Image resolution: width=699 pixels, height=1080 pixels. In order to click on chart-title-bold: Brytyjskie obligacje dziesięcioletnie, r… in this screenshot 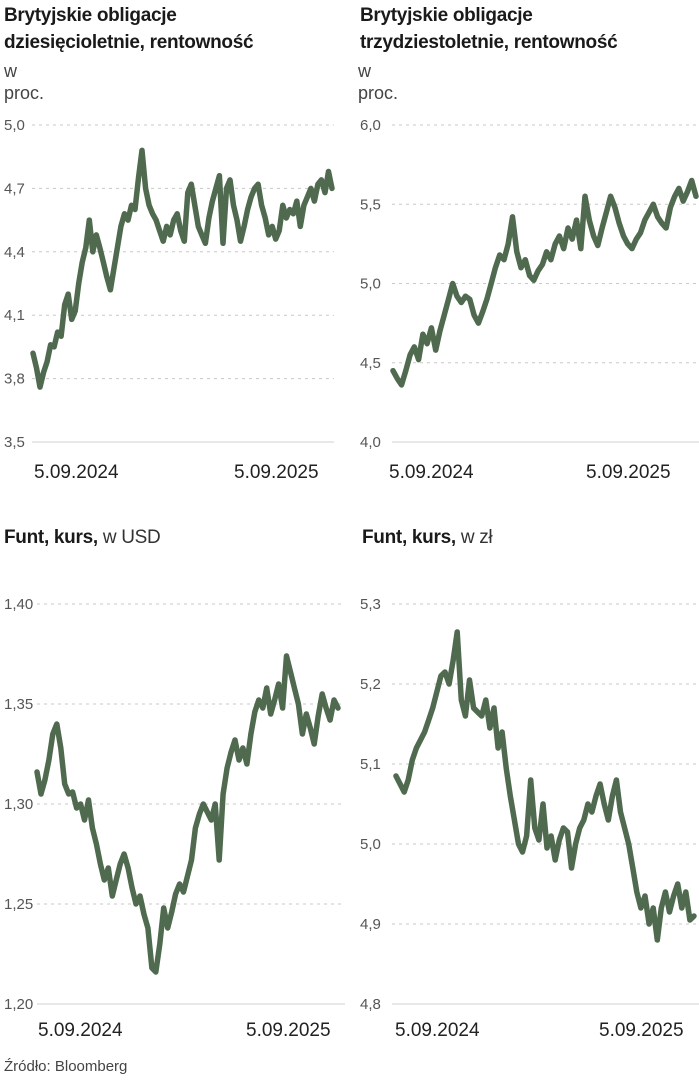, I will do `click(129, 29)`.